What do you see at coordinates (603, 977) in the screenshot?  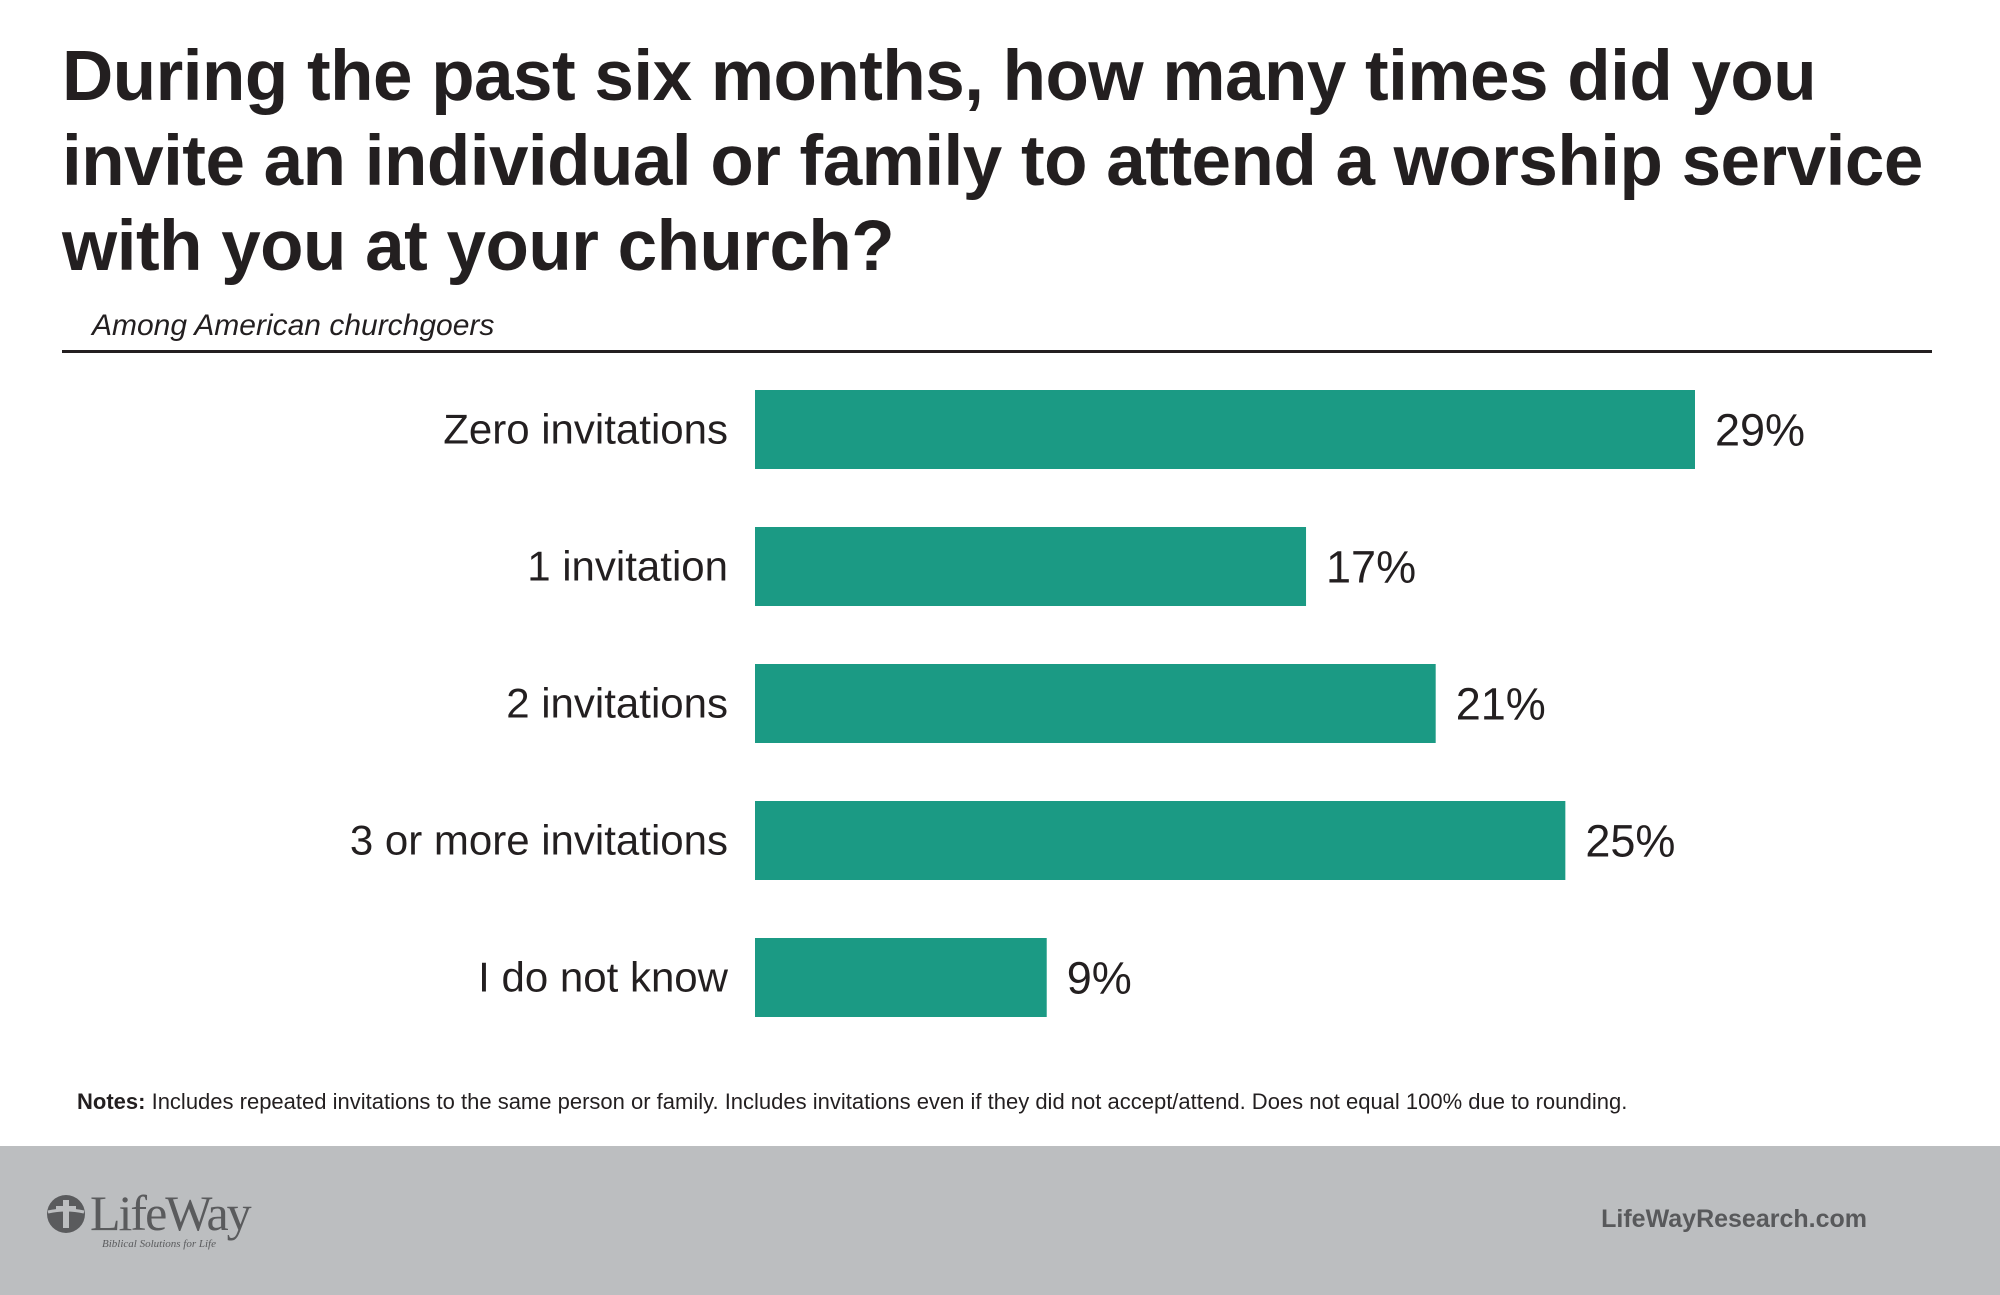 I see `category-label: I do not know` at bounding box center [603, 977].